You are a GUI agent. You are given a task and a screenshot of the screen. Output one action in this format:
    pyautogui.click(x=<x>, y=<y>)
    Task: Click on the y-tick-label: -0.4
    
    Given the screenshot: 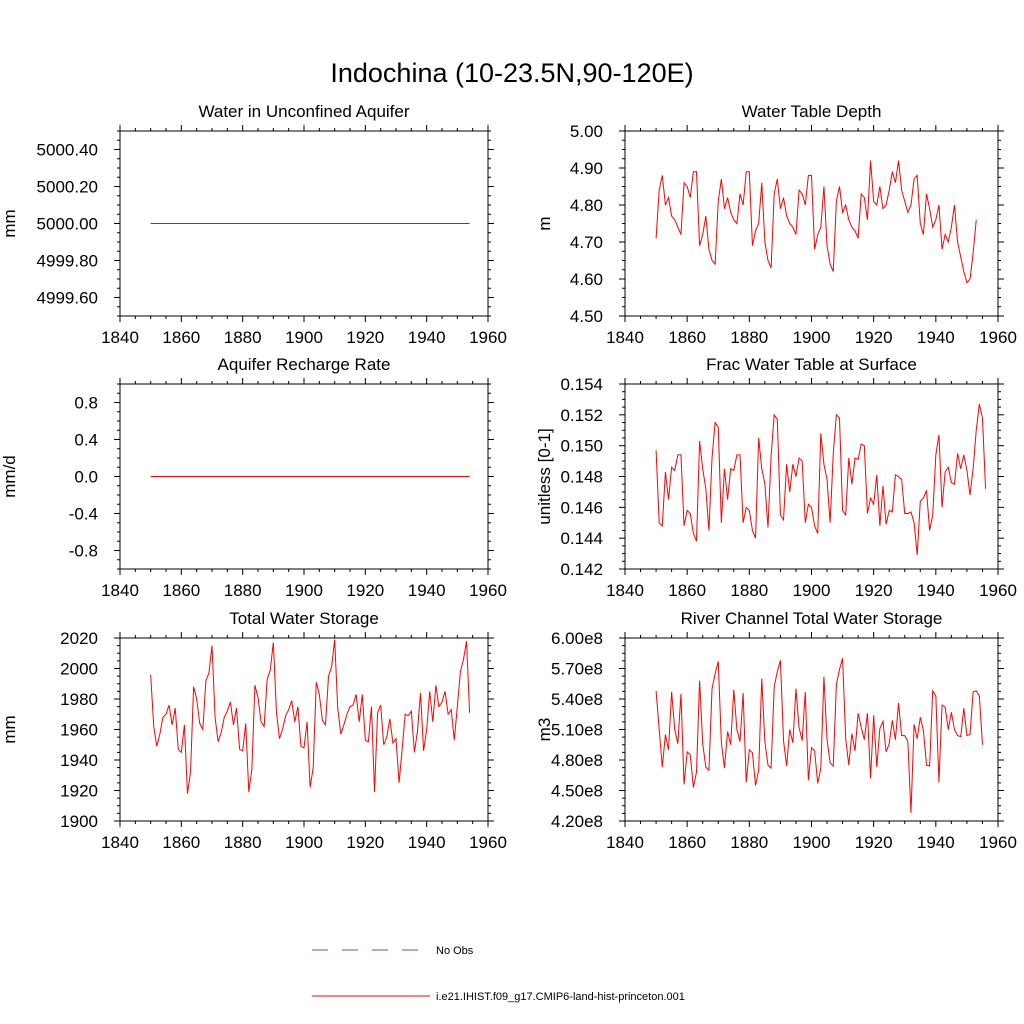 What is the action you would take?
    pyautogui.click(x=83, y=514)
    